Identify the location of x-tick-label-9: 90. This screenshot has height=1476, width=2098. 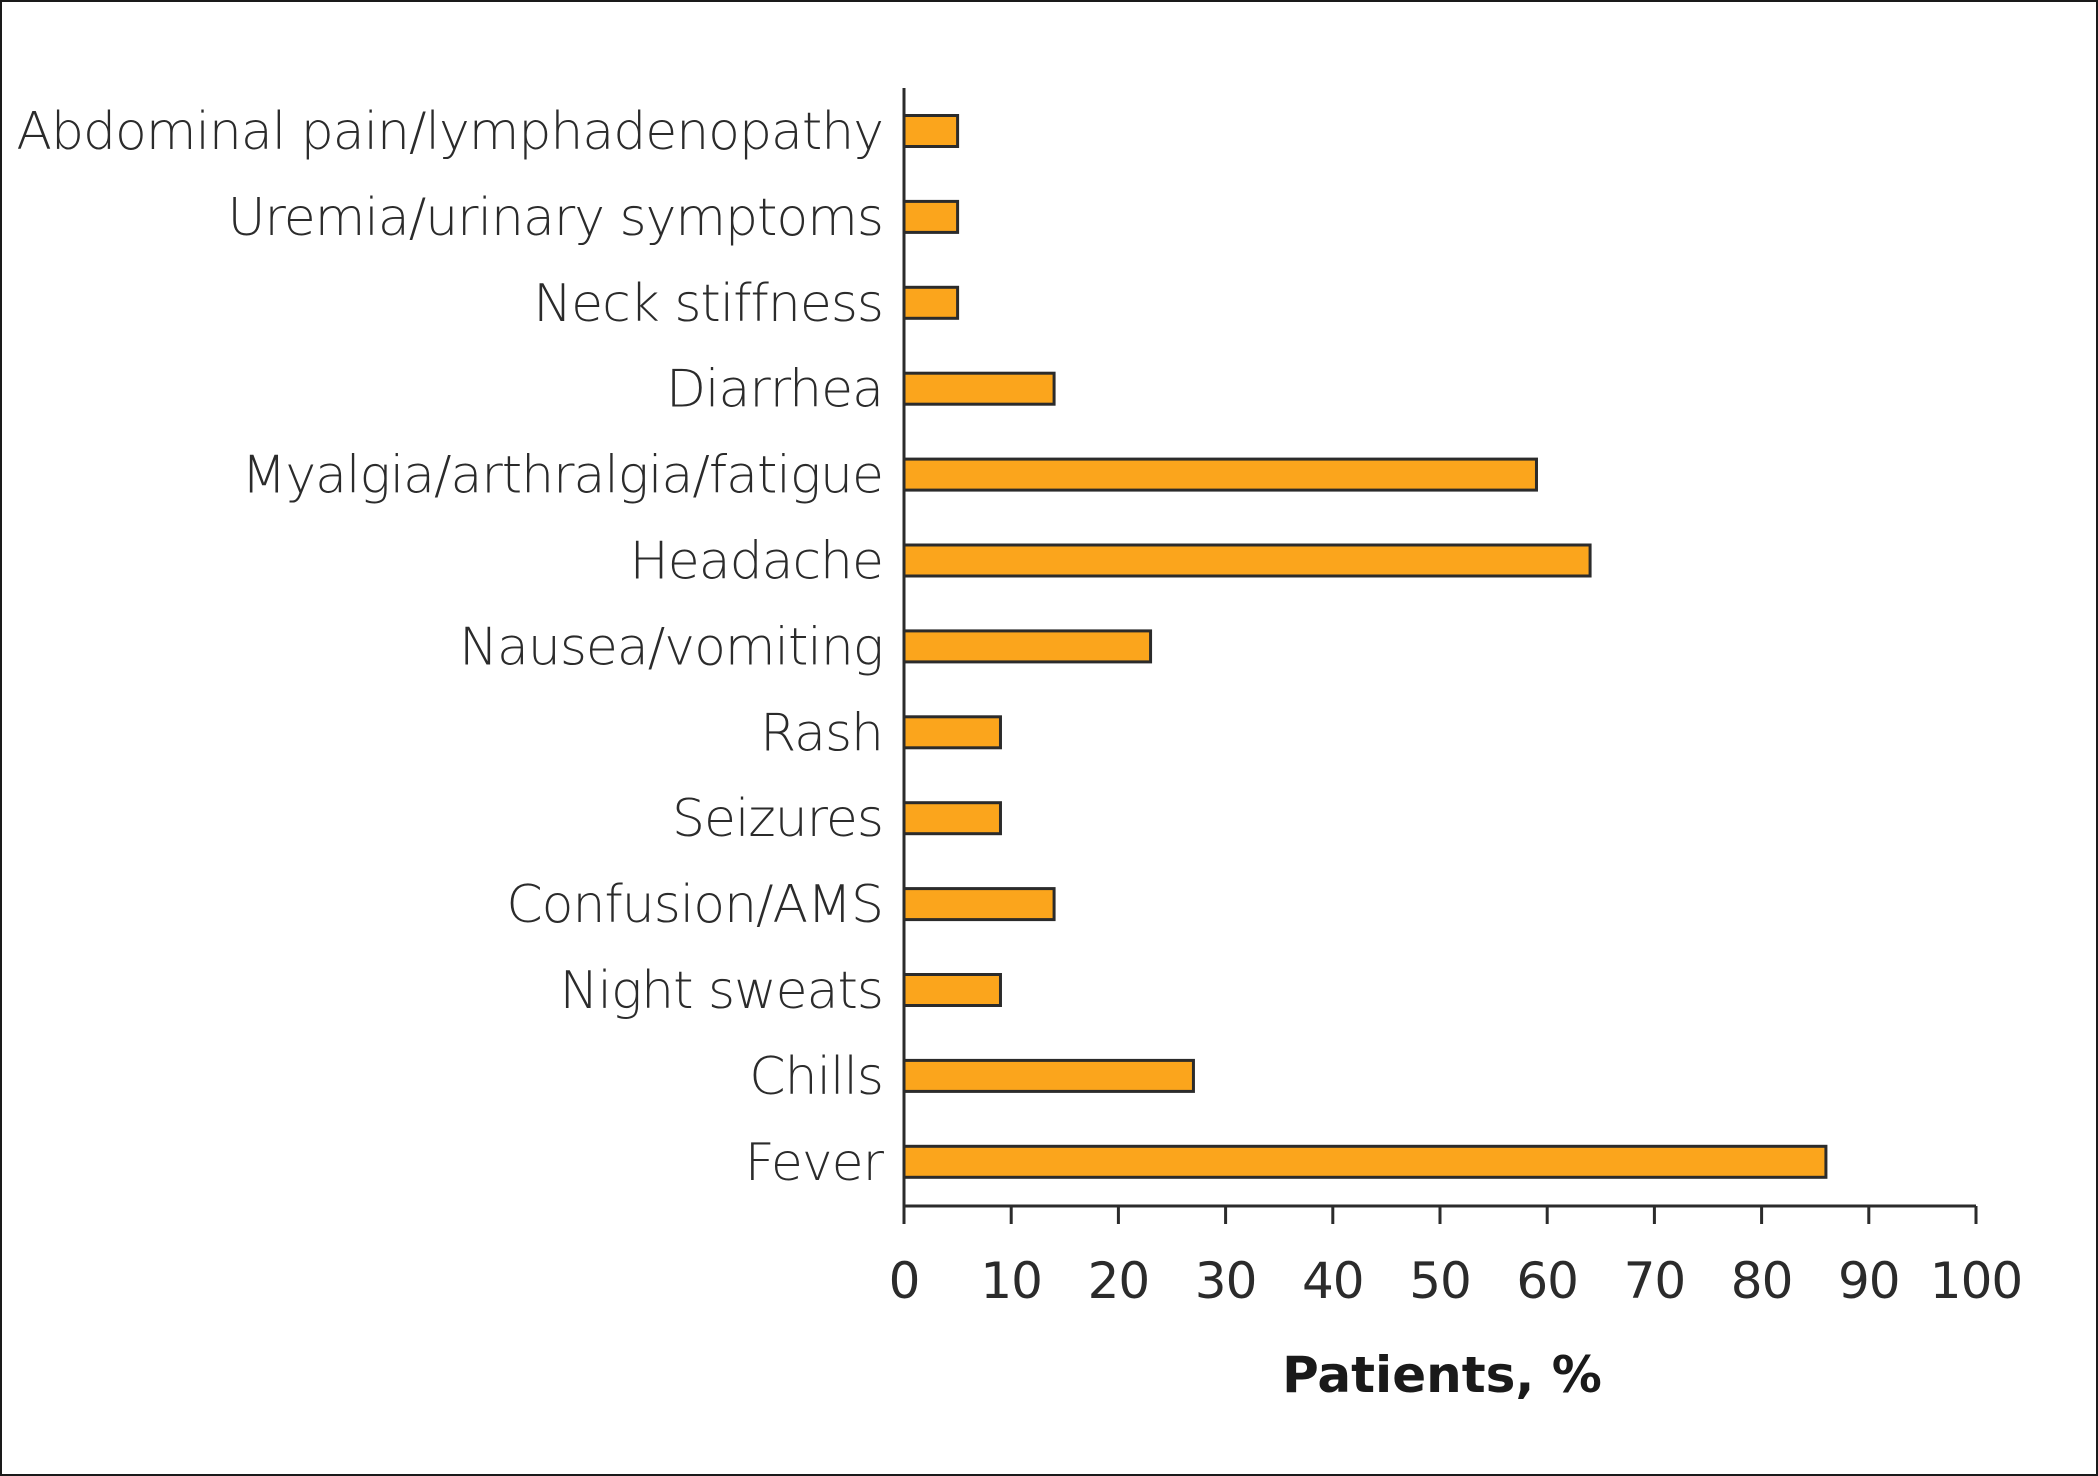
(1869, 1281).